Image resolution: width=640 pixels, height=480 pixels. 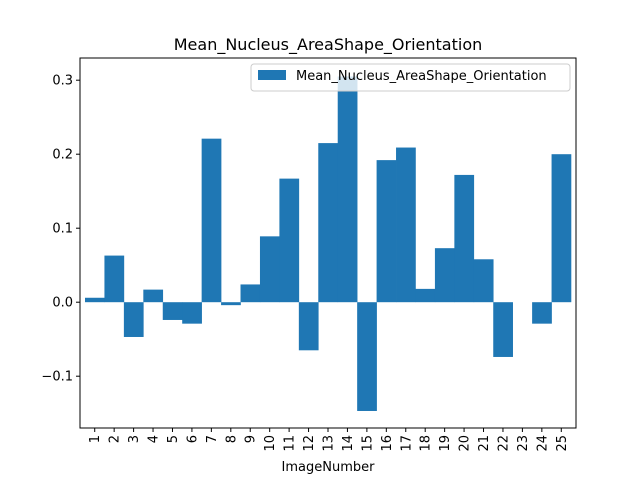 What do you see at coordinates (270, 443) in the screenshot?
I see `x-tick-label: 10` at bounding box center [270, 443].